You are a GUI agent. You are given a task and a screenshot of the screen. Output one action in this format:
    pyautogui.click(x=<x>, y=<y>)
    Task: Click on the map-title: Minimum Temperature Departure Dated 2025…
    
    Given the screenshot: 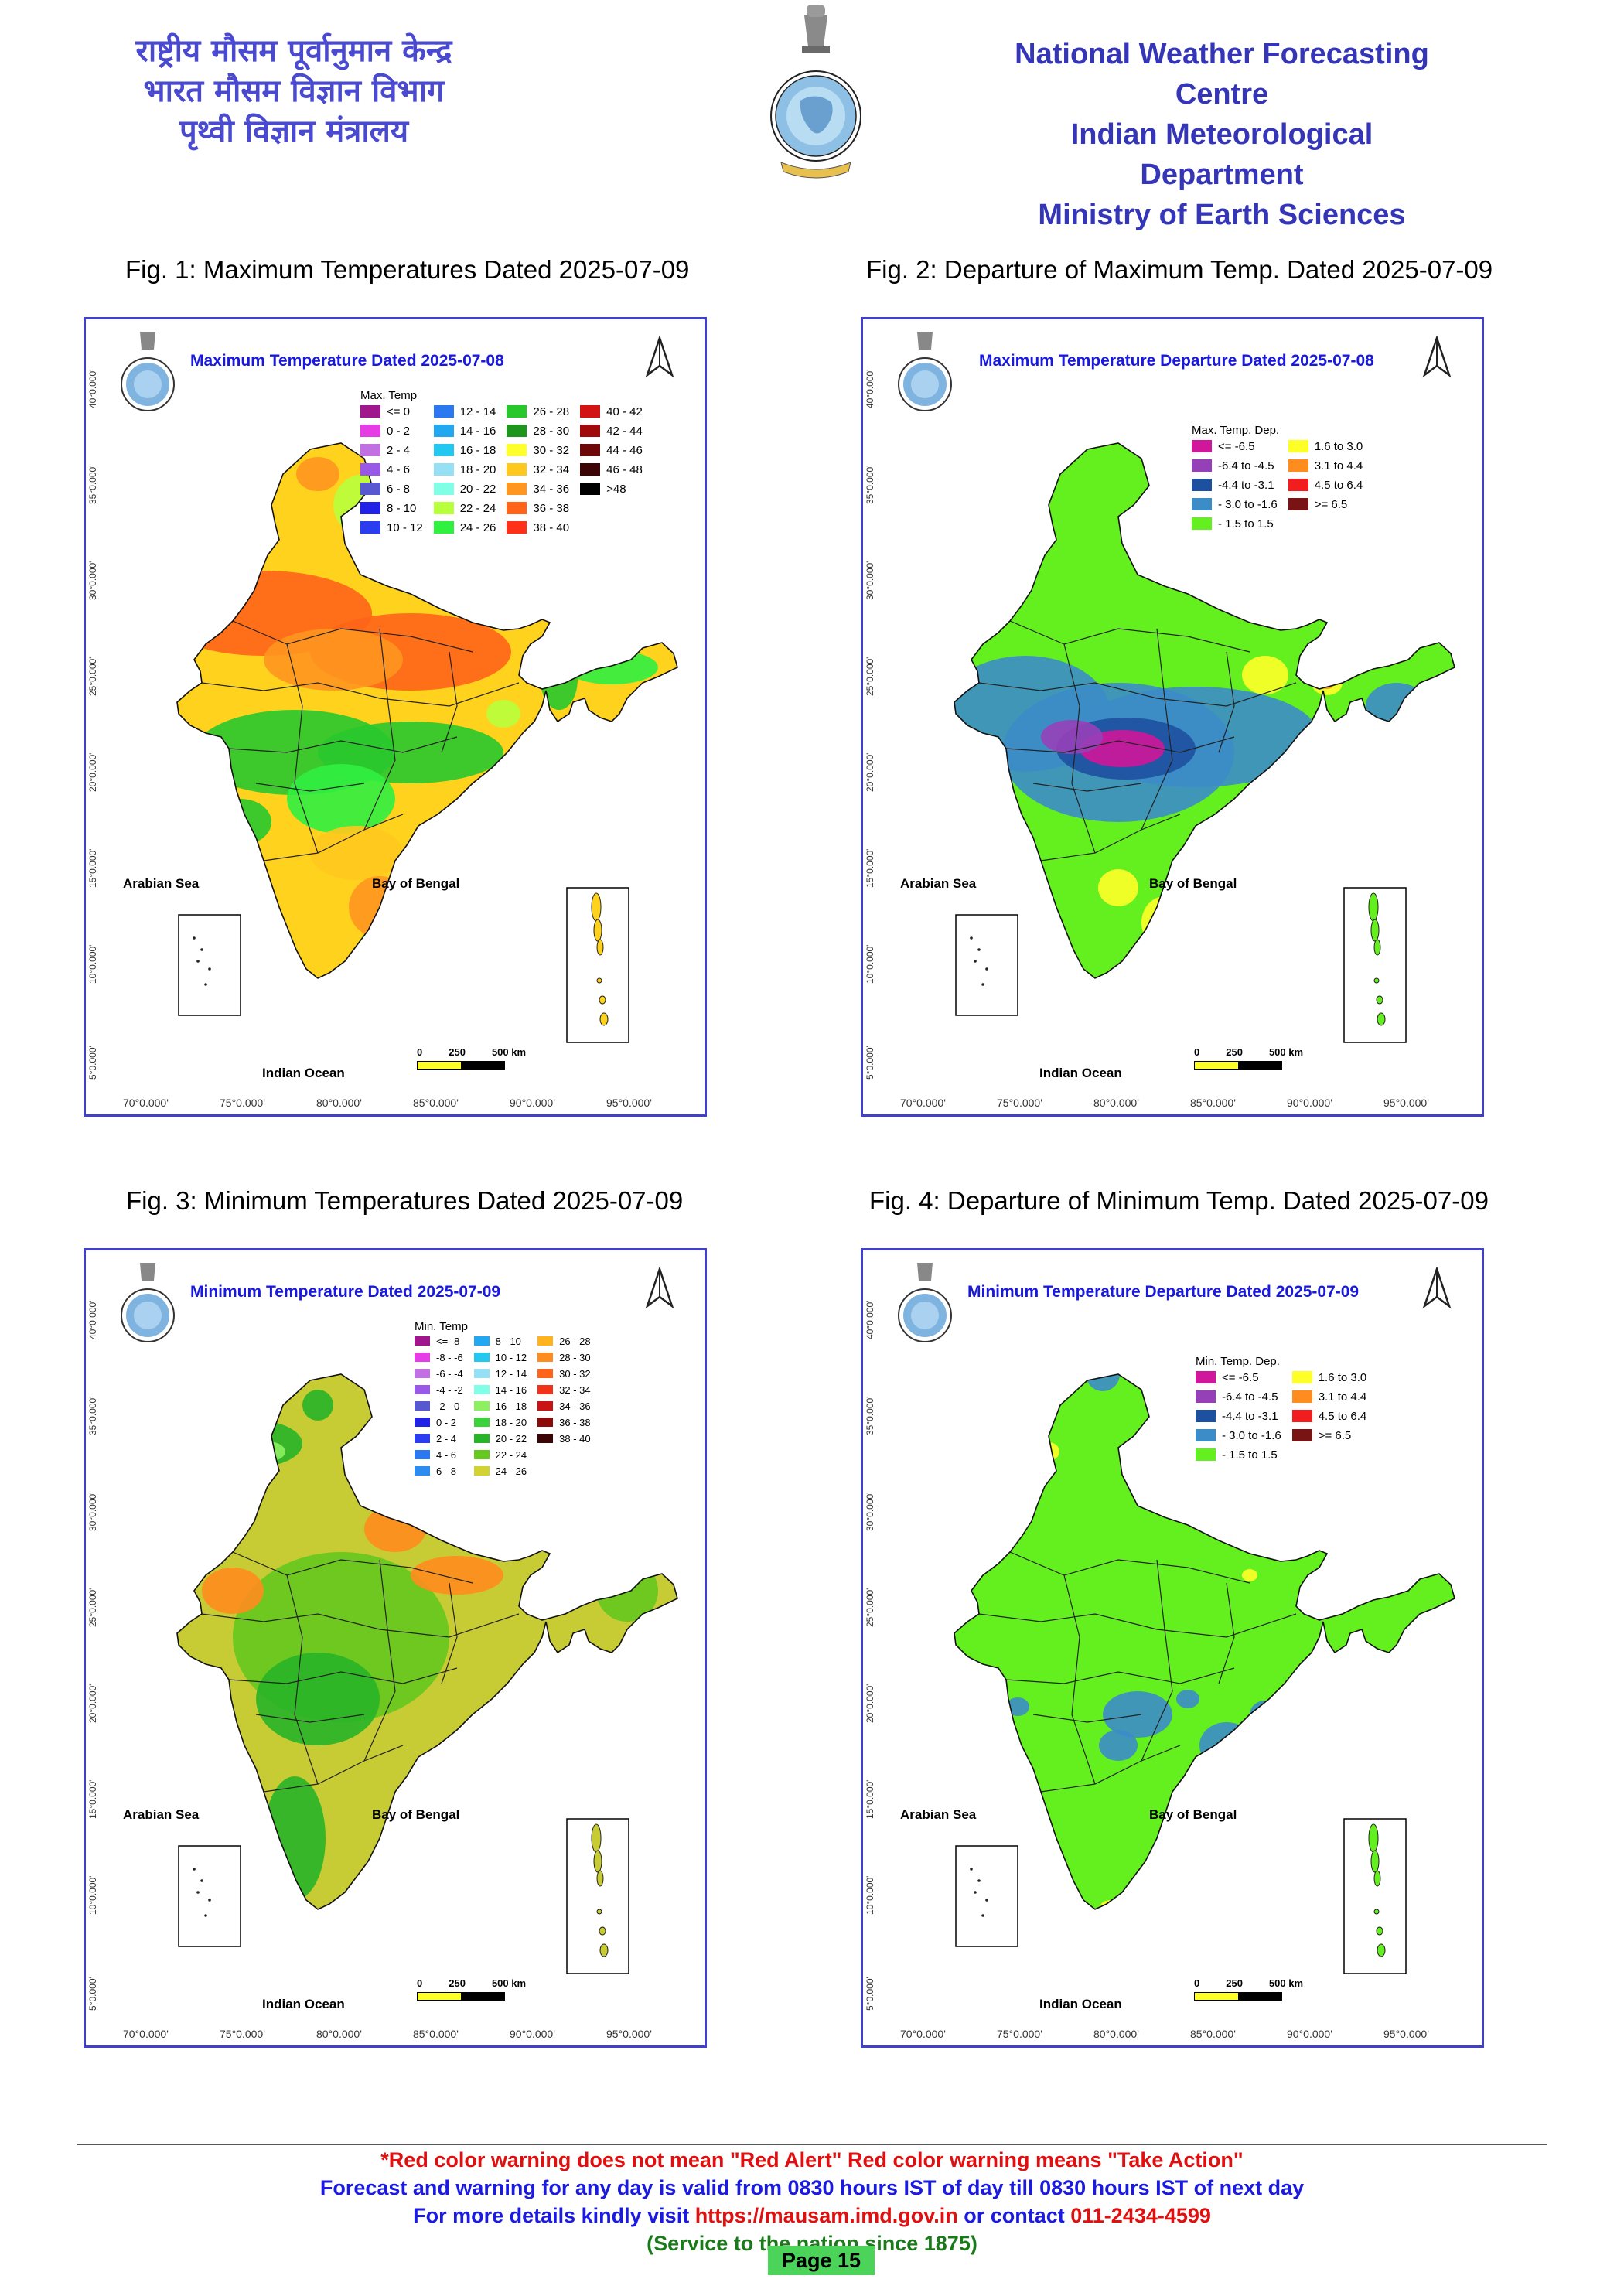 What is the action you would take?
    pyautogui.click(x=1163, y=1292)
    